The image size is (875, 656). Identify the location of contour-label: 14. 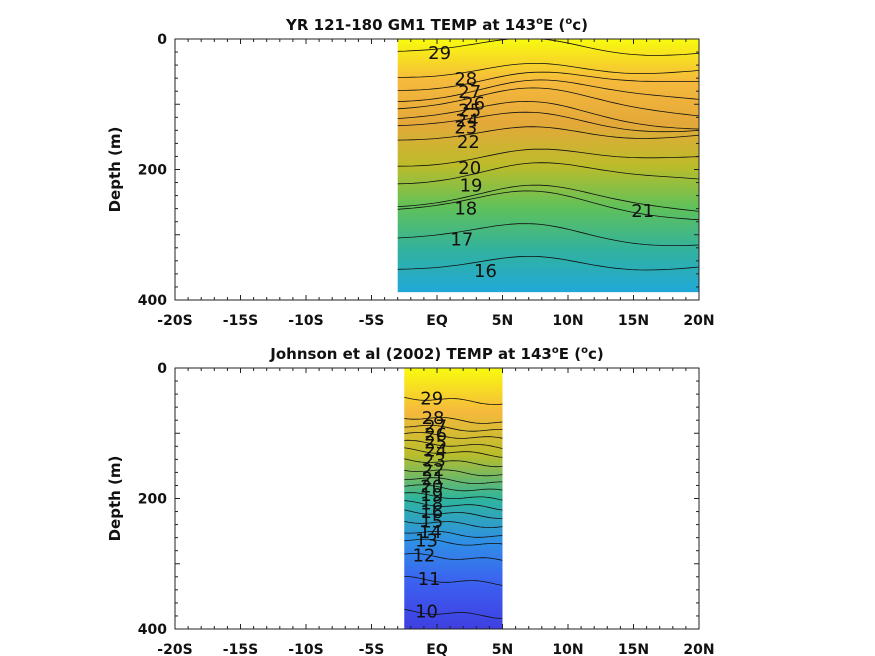
(430, 532).